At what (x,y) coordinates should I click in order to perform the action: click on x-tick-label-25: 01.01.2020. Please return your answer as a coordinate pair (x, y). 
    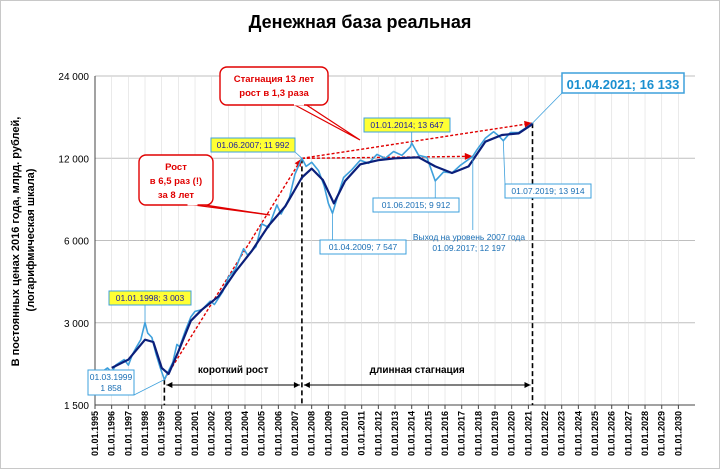
    Looking at the image, I should click on (512, 433).